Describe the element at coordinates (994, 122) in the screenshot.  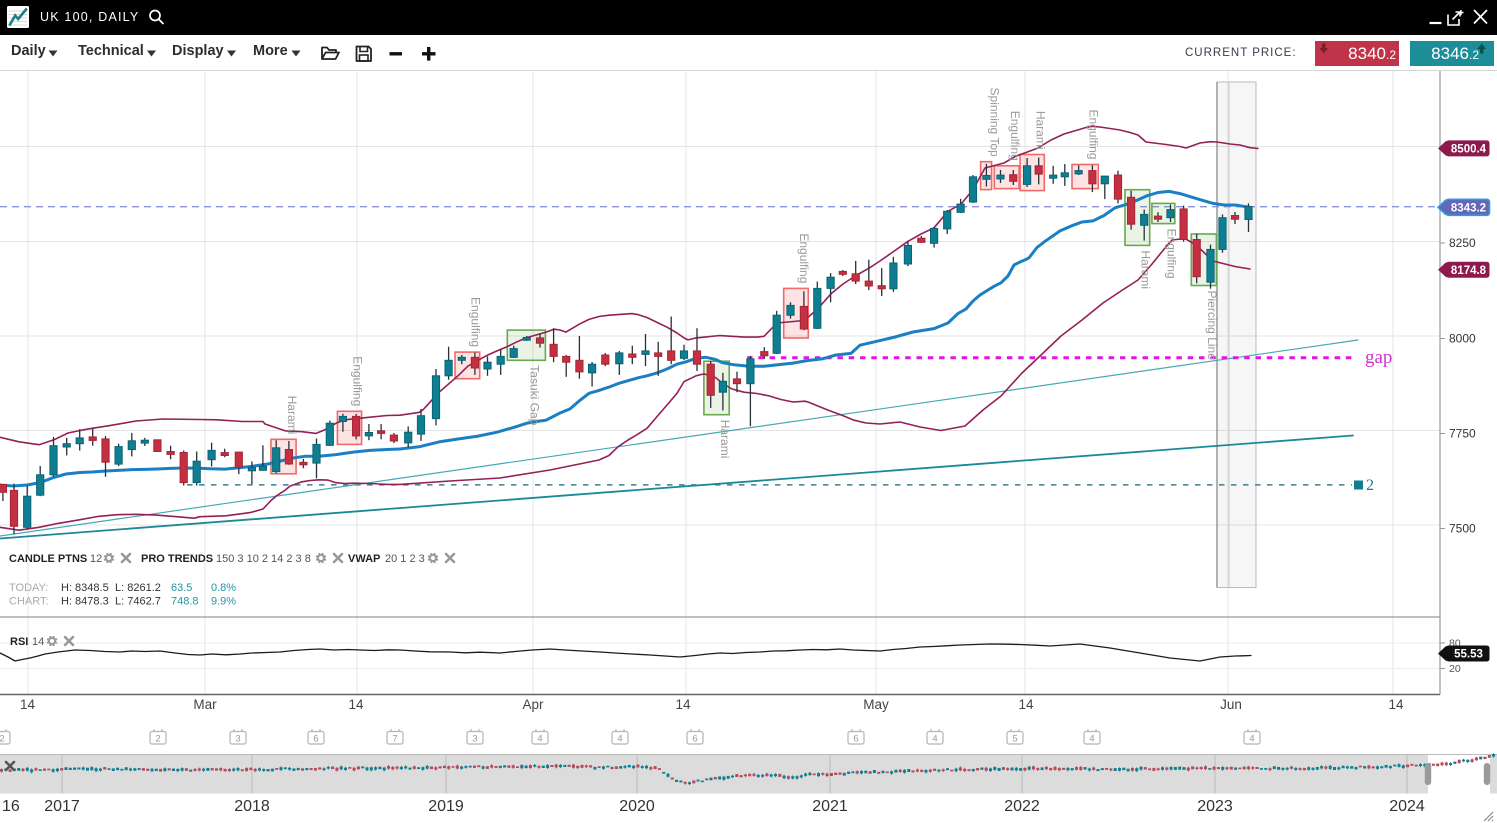
I see `svg-text: Spinning Top` at that location.